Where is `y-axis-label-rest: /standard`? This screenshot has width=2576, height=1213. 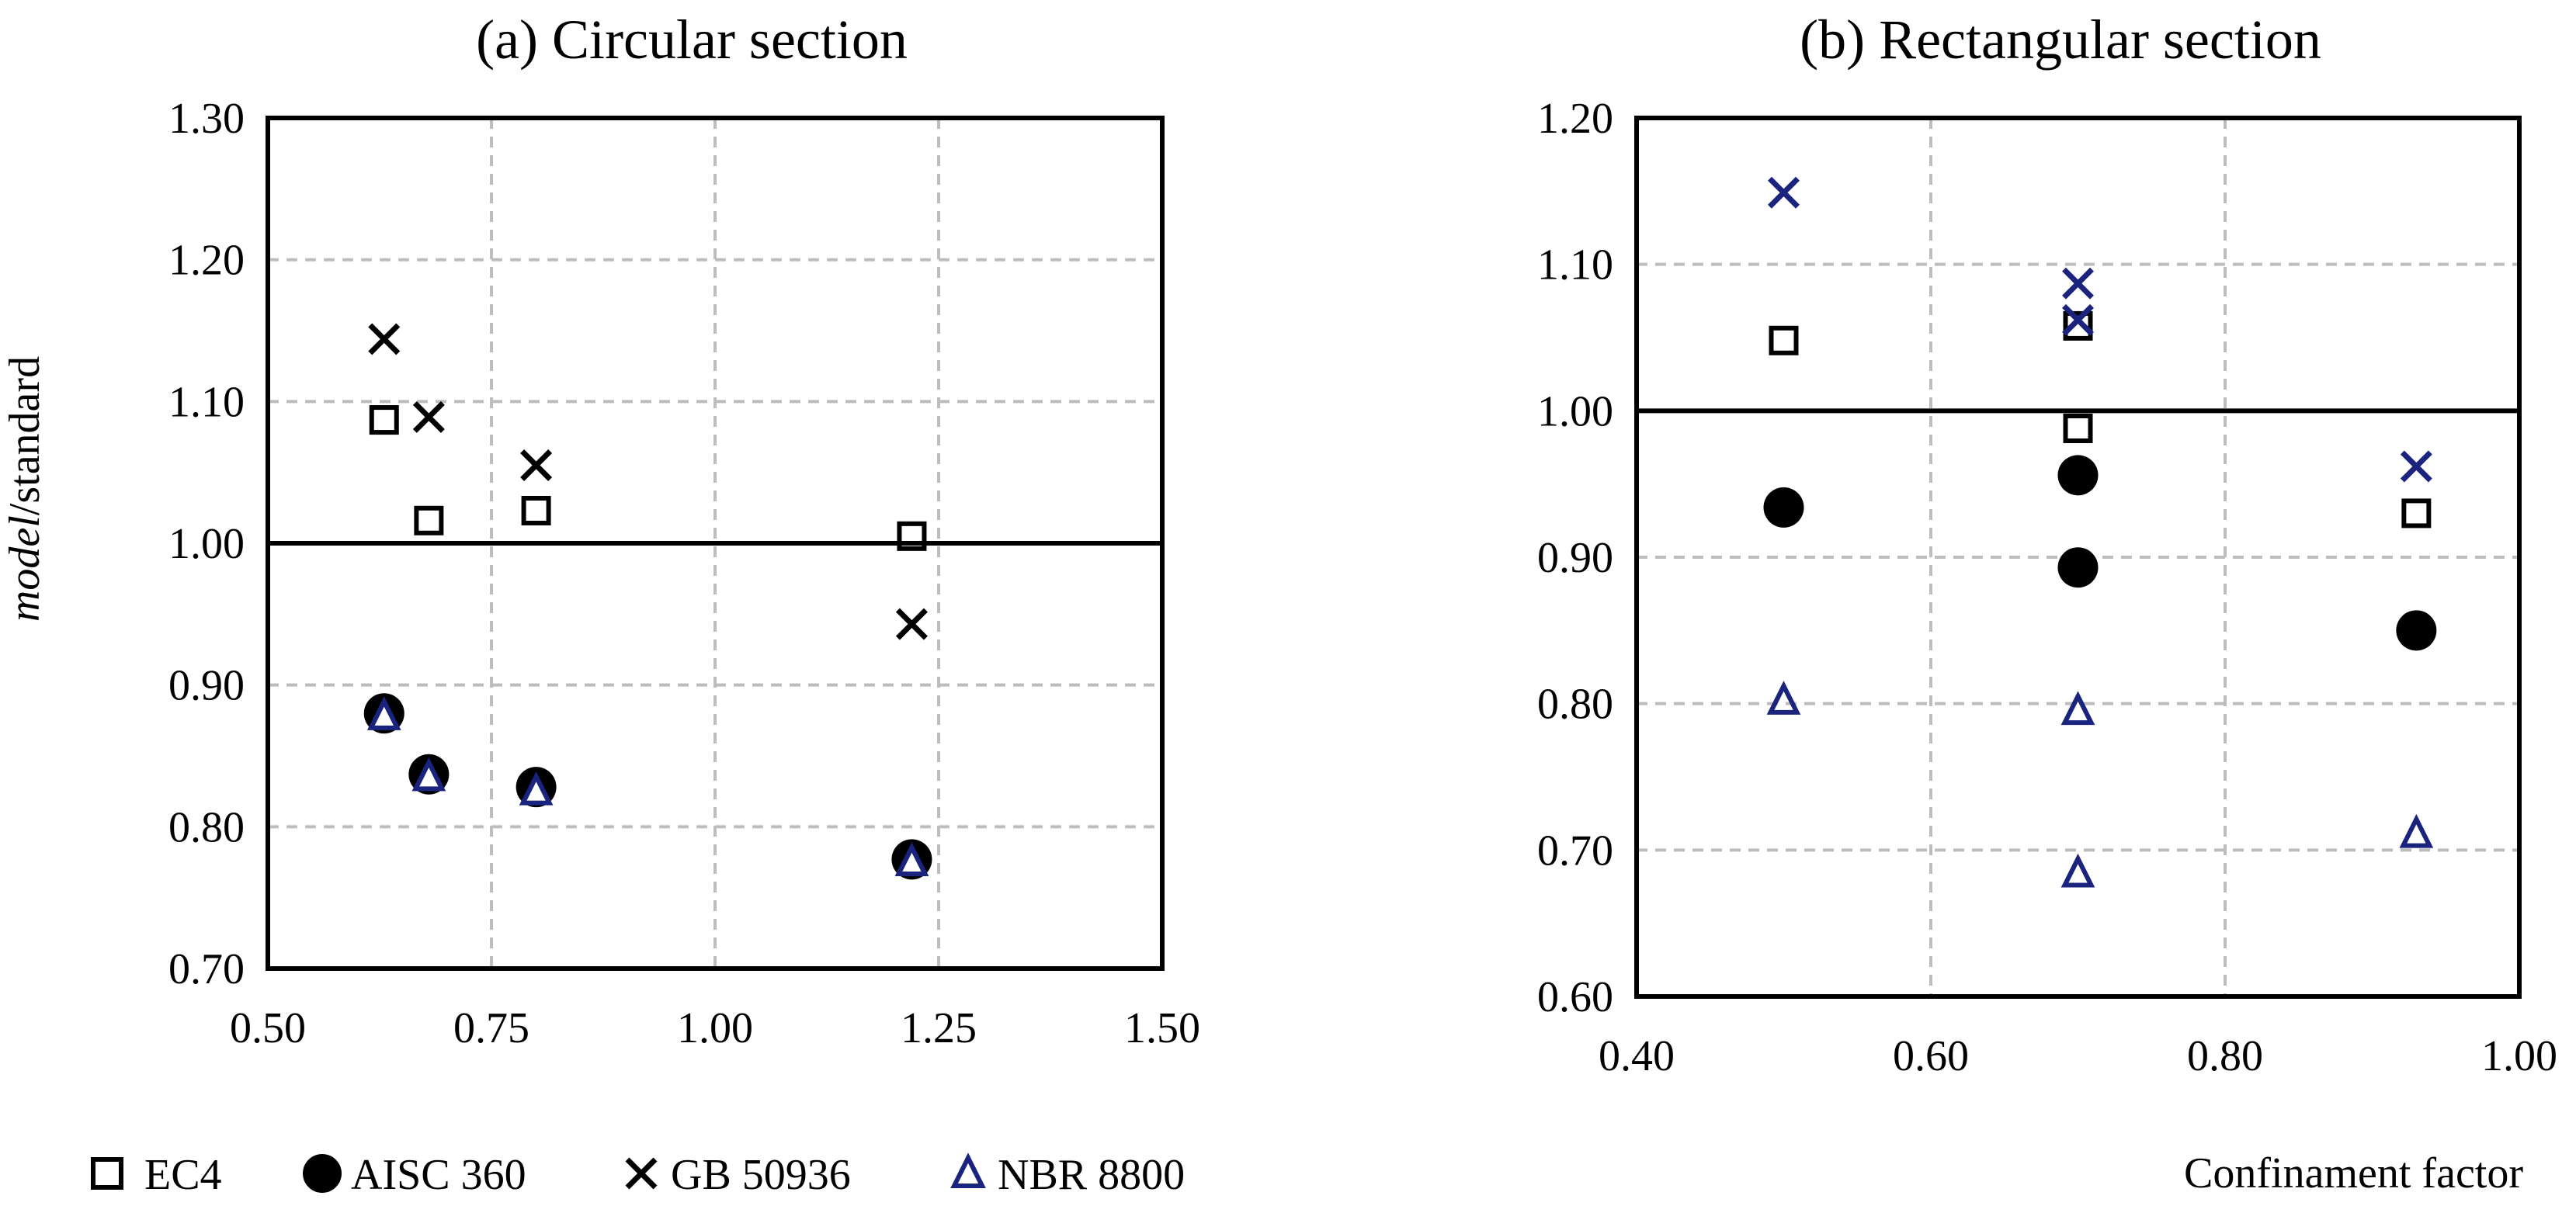 y-axis-label-rest: /standard is located at coordinates (25, 435).